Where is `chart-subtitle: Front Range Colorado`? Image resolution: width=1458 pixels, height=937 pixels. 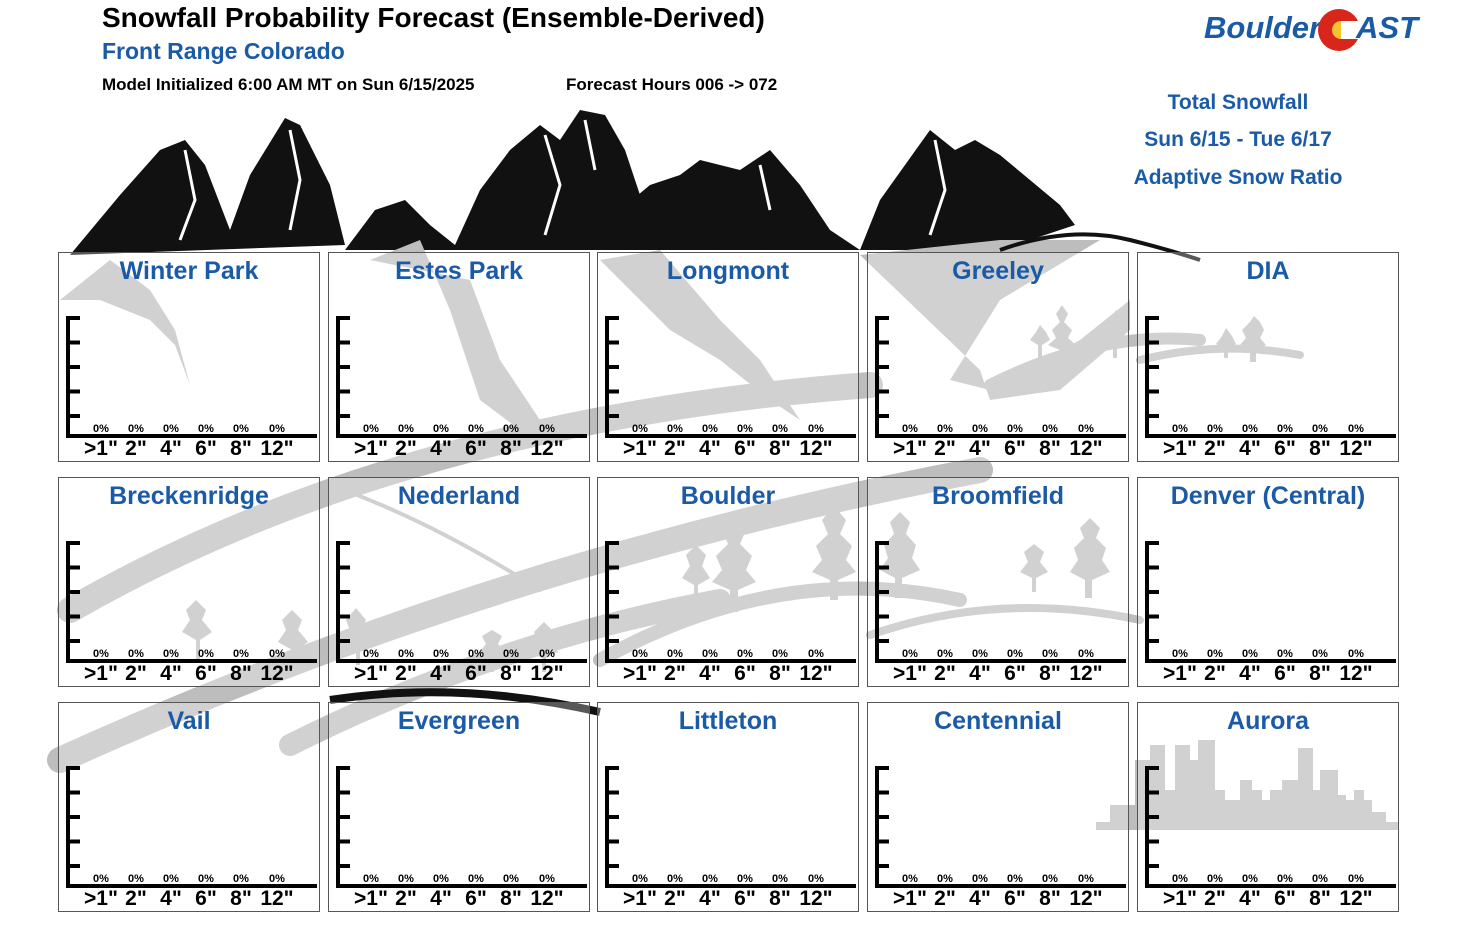
chart-subtitle: Front Range Colorado is located at coordinates (223, 51).